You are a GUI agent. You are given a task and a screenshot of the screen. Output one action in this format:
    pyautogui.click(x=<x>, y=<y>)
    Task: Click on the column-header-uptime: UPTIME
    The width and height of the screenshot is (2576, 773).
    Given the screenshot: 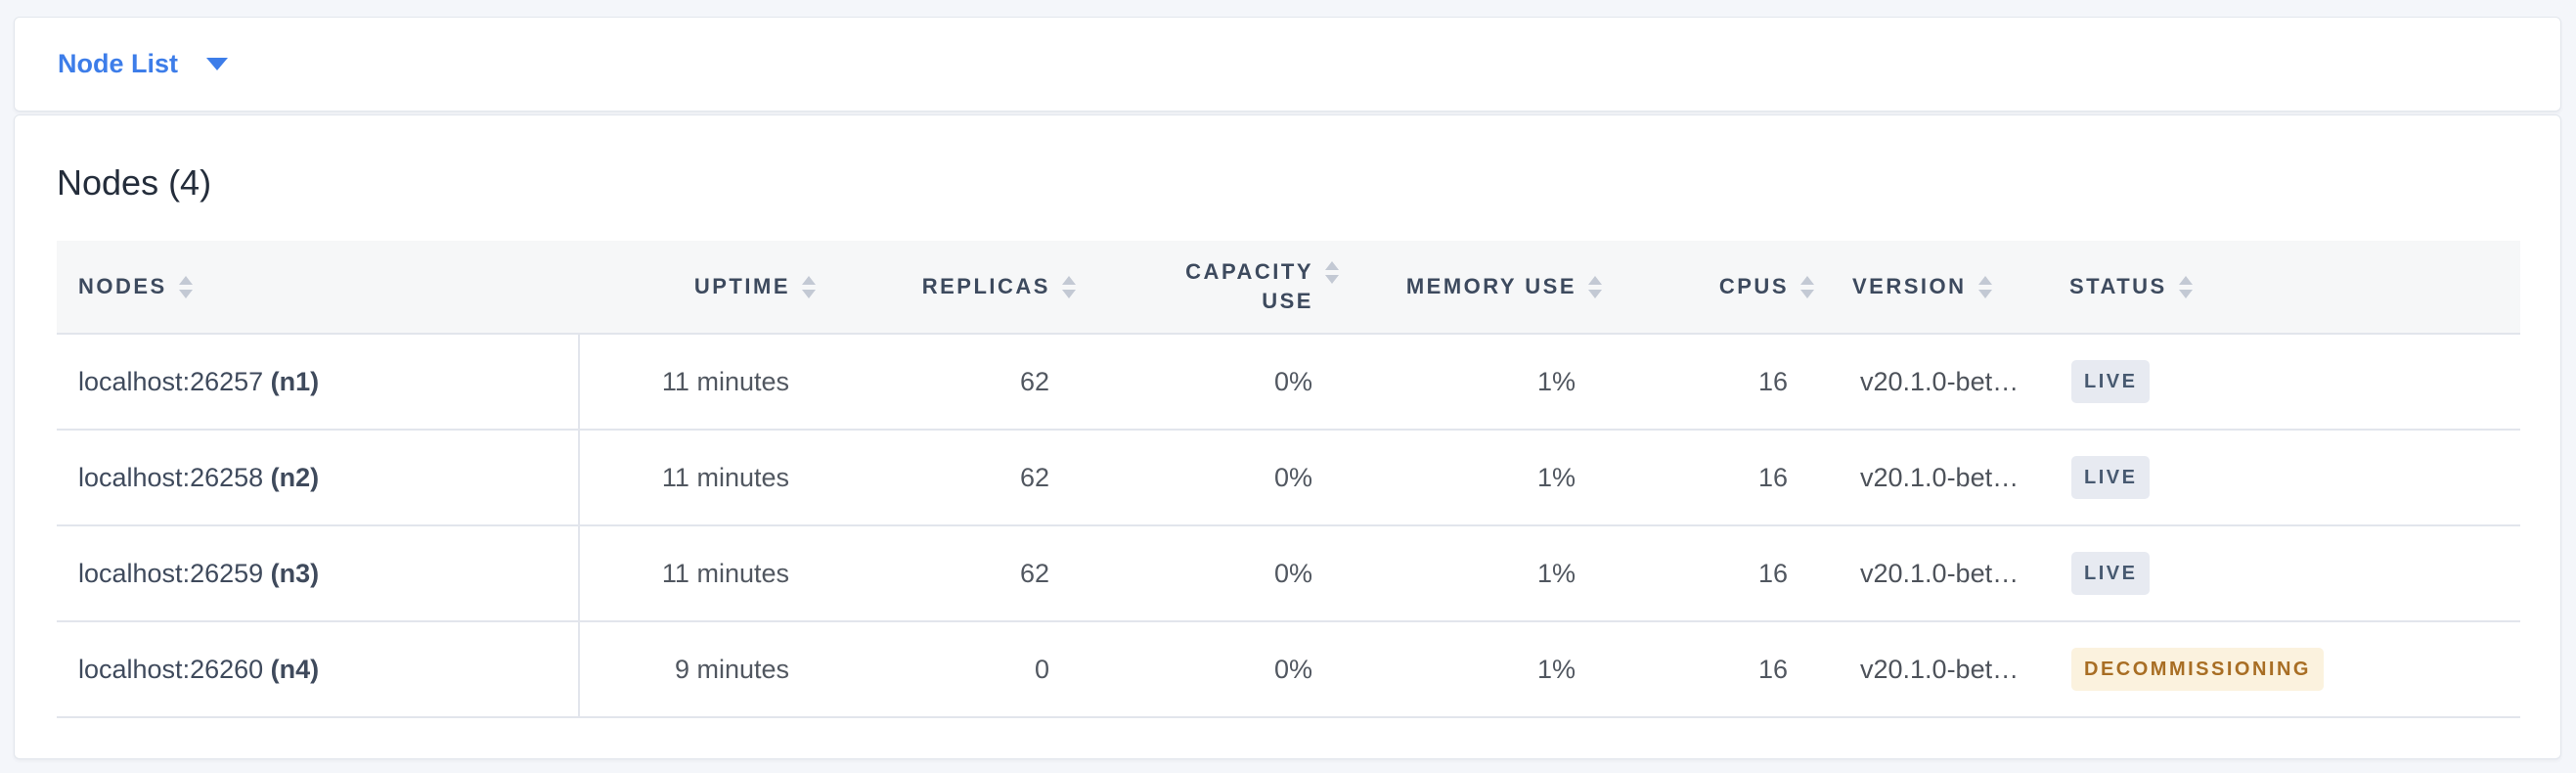 What is the action you would take?
    pyautogui.click(x=705, y=288)
    